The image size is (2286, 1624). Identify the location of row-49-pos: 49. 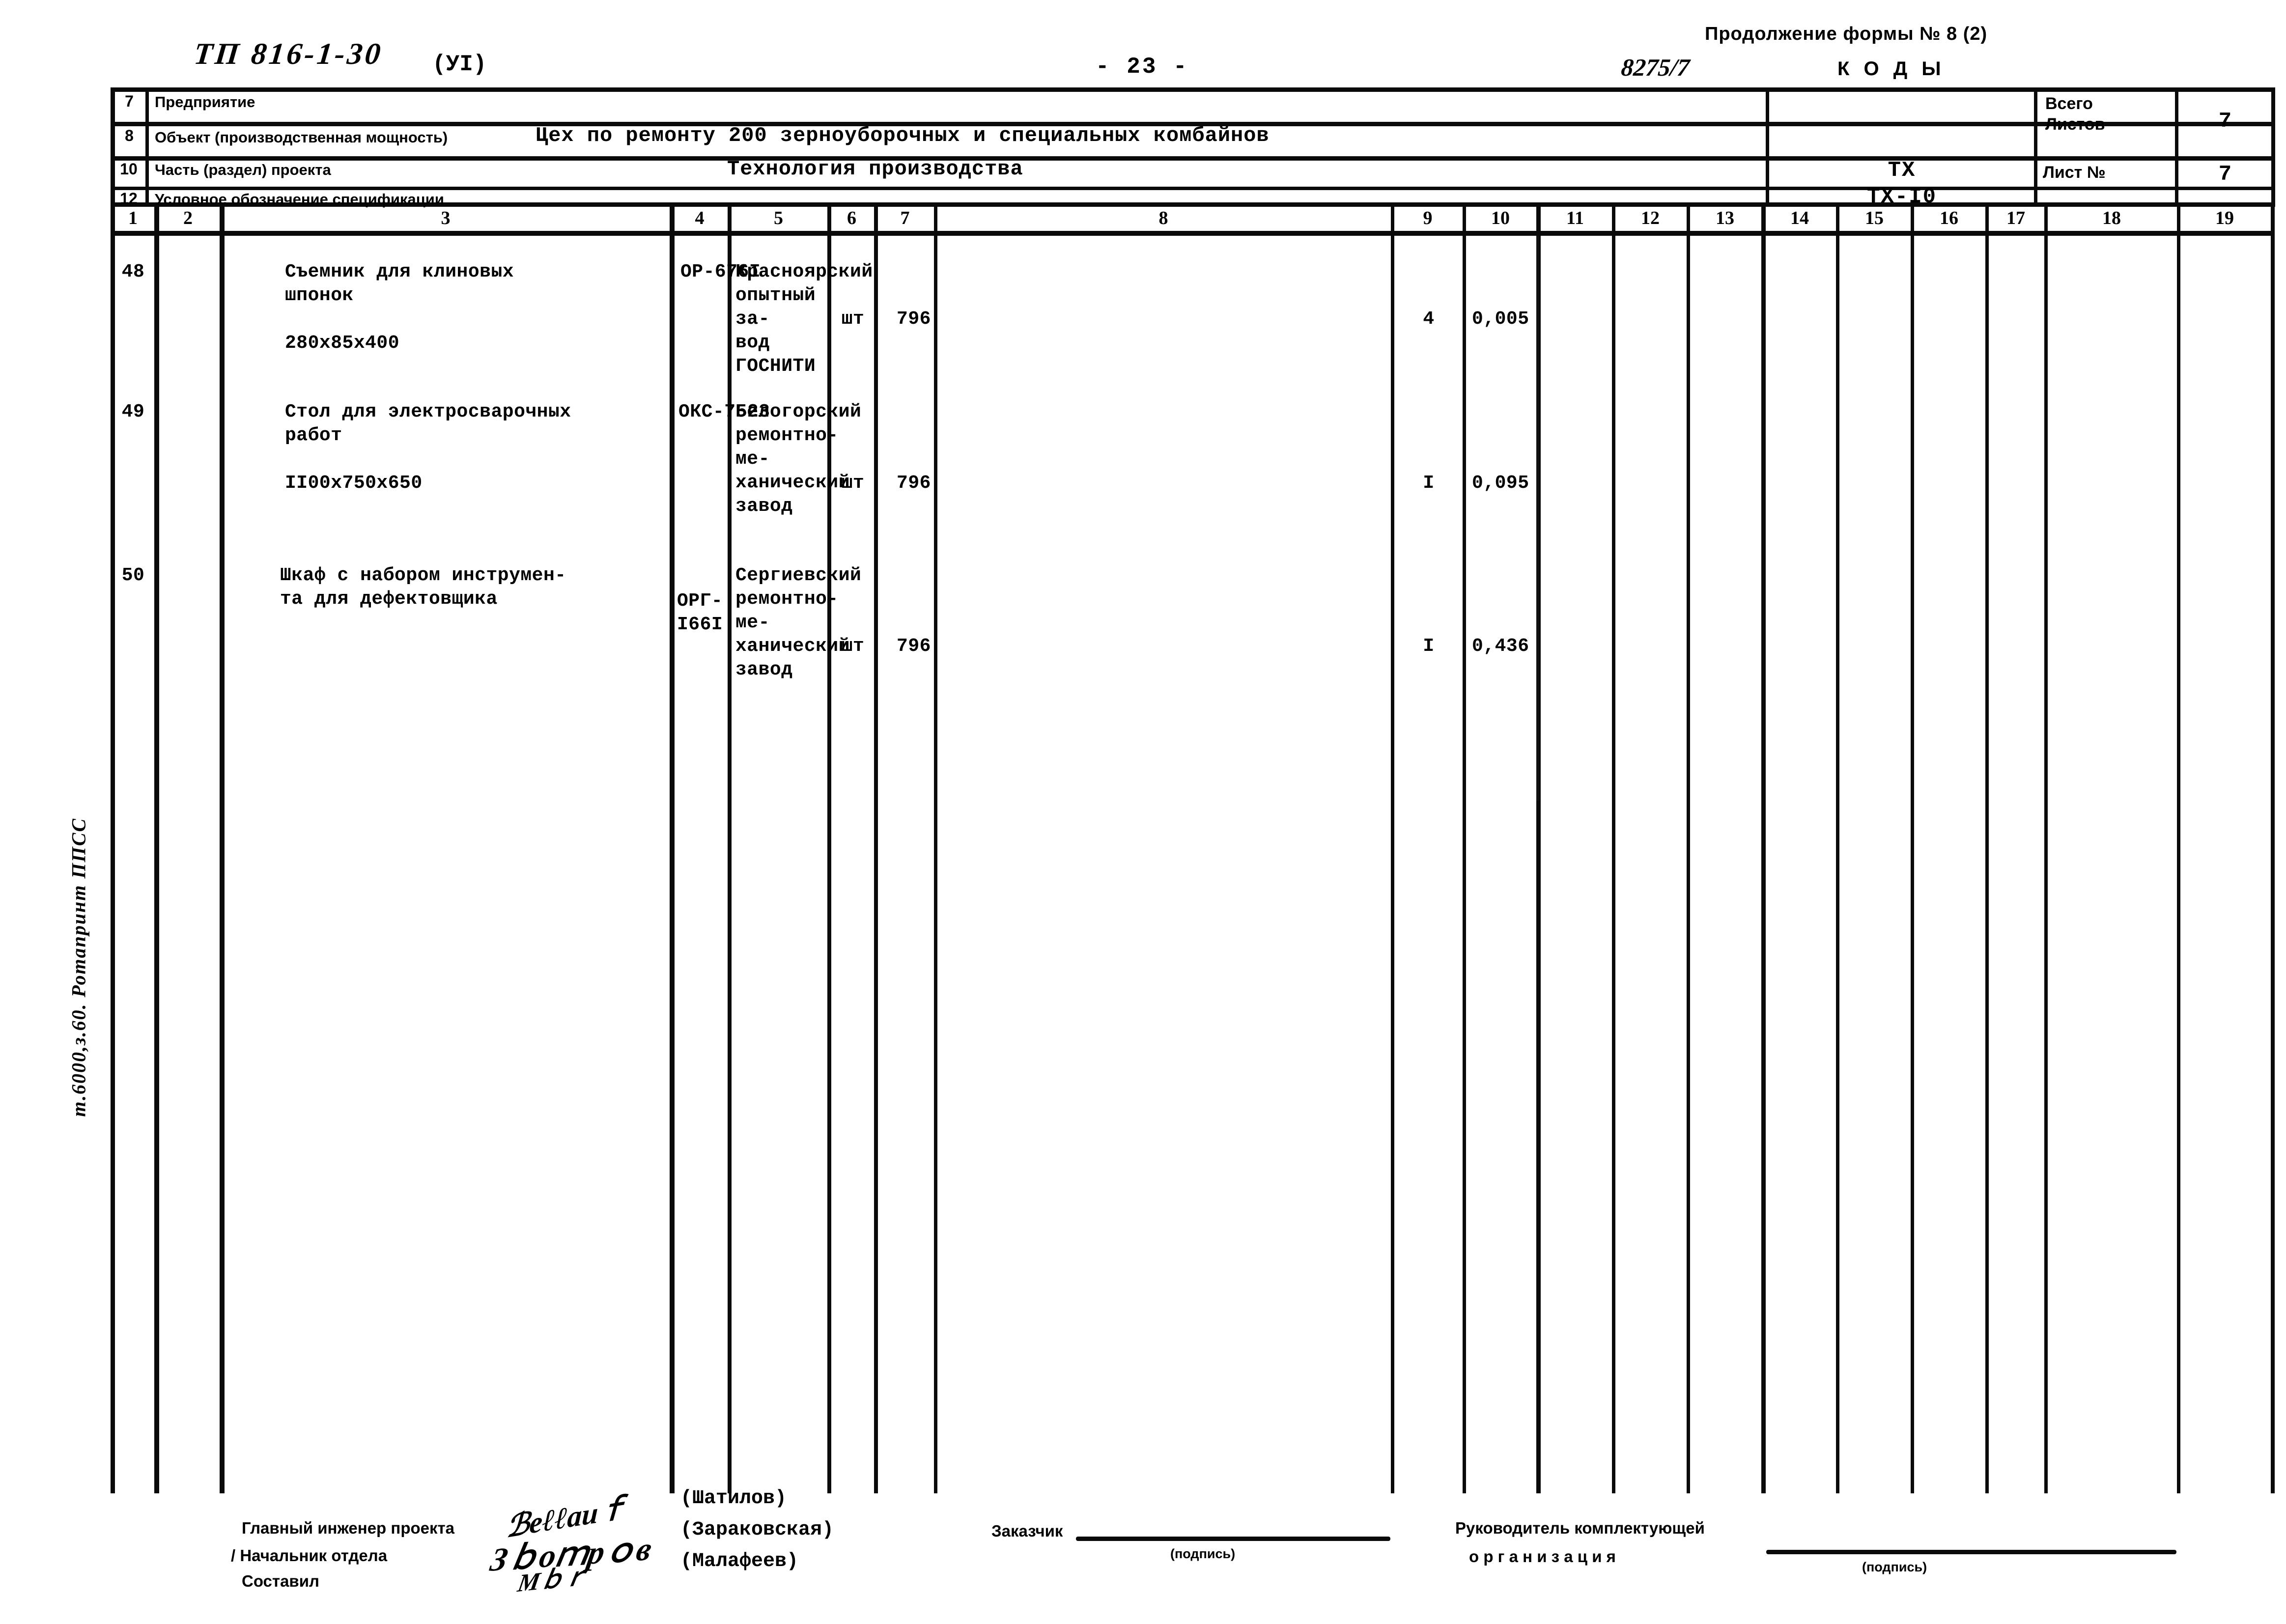
(133, 411).